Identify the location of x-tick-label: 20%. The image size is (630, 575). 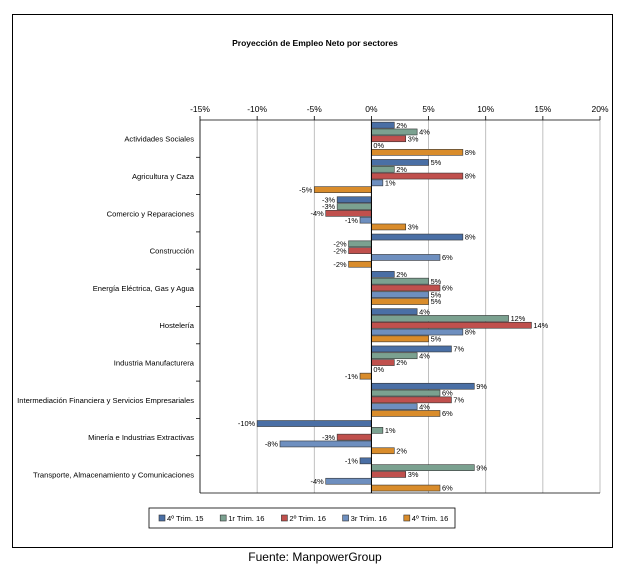
(599, 109).